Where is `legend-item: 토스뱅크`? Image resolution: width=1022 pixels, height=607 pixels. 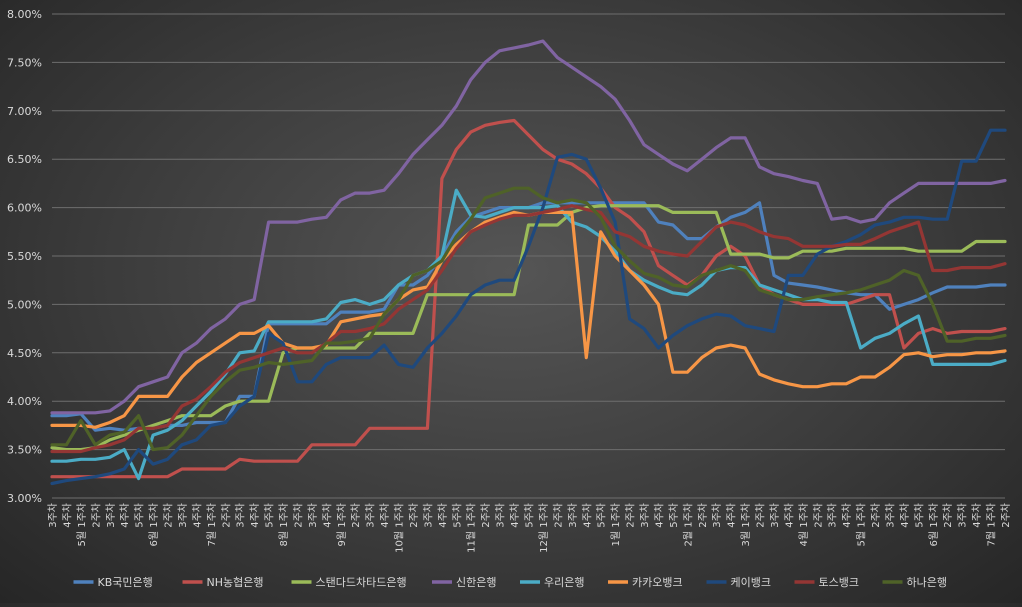
legend-item: 토스뱅크 is located at coordinates (826, 582).